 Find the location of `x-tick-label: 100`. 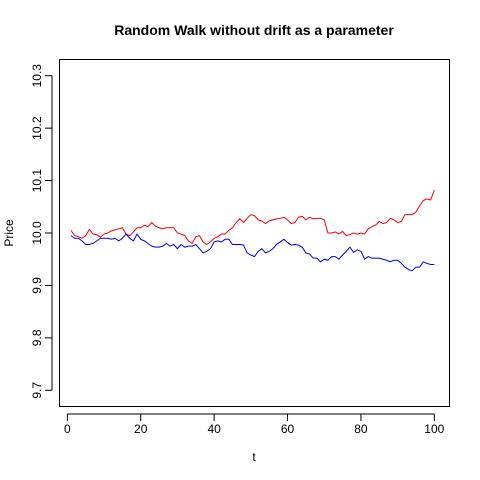

x-tick-label: 100 is located at coordinates (434, 429).